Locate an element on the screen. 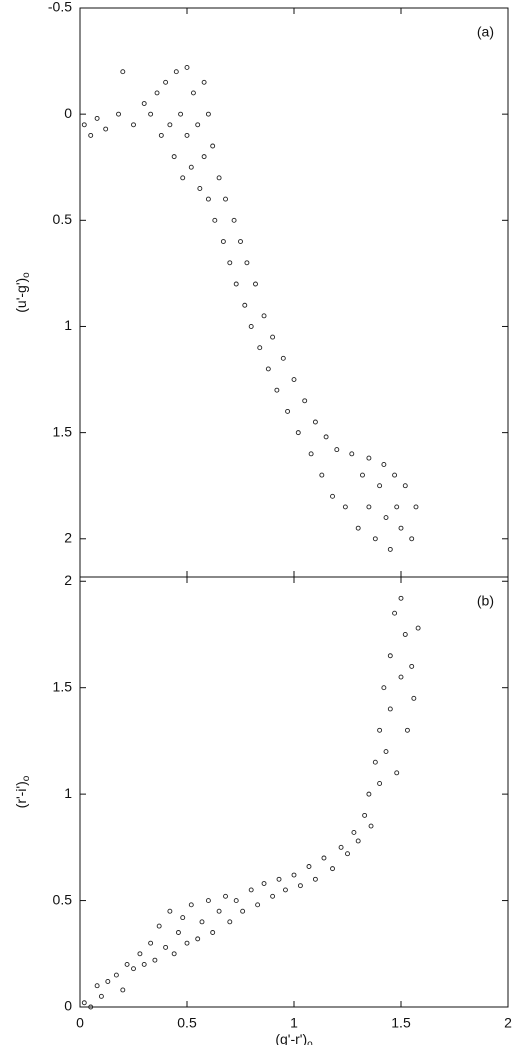 This screenshot has height=1045, width=514. axis-label: (u'-g')o is located at coordinates (22, 292).